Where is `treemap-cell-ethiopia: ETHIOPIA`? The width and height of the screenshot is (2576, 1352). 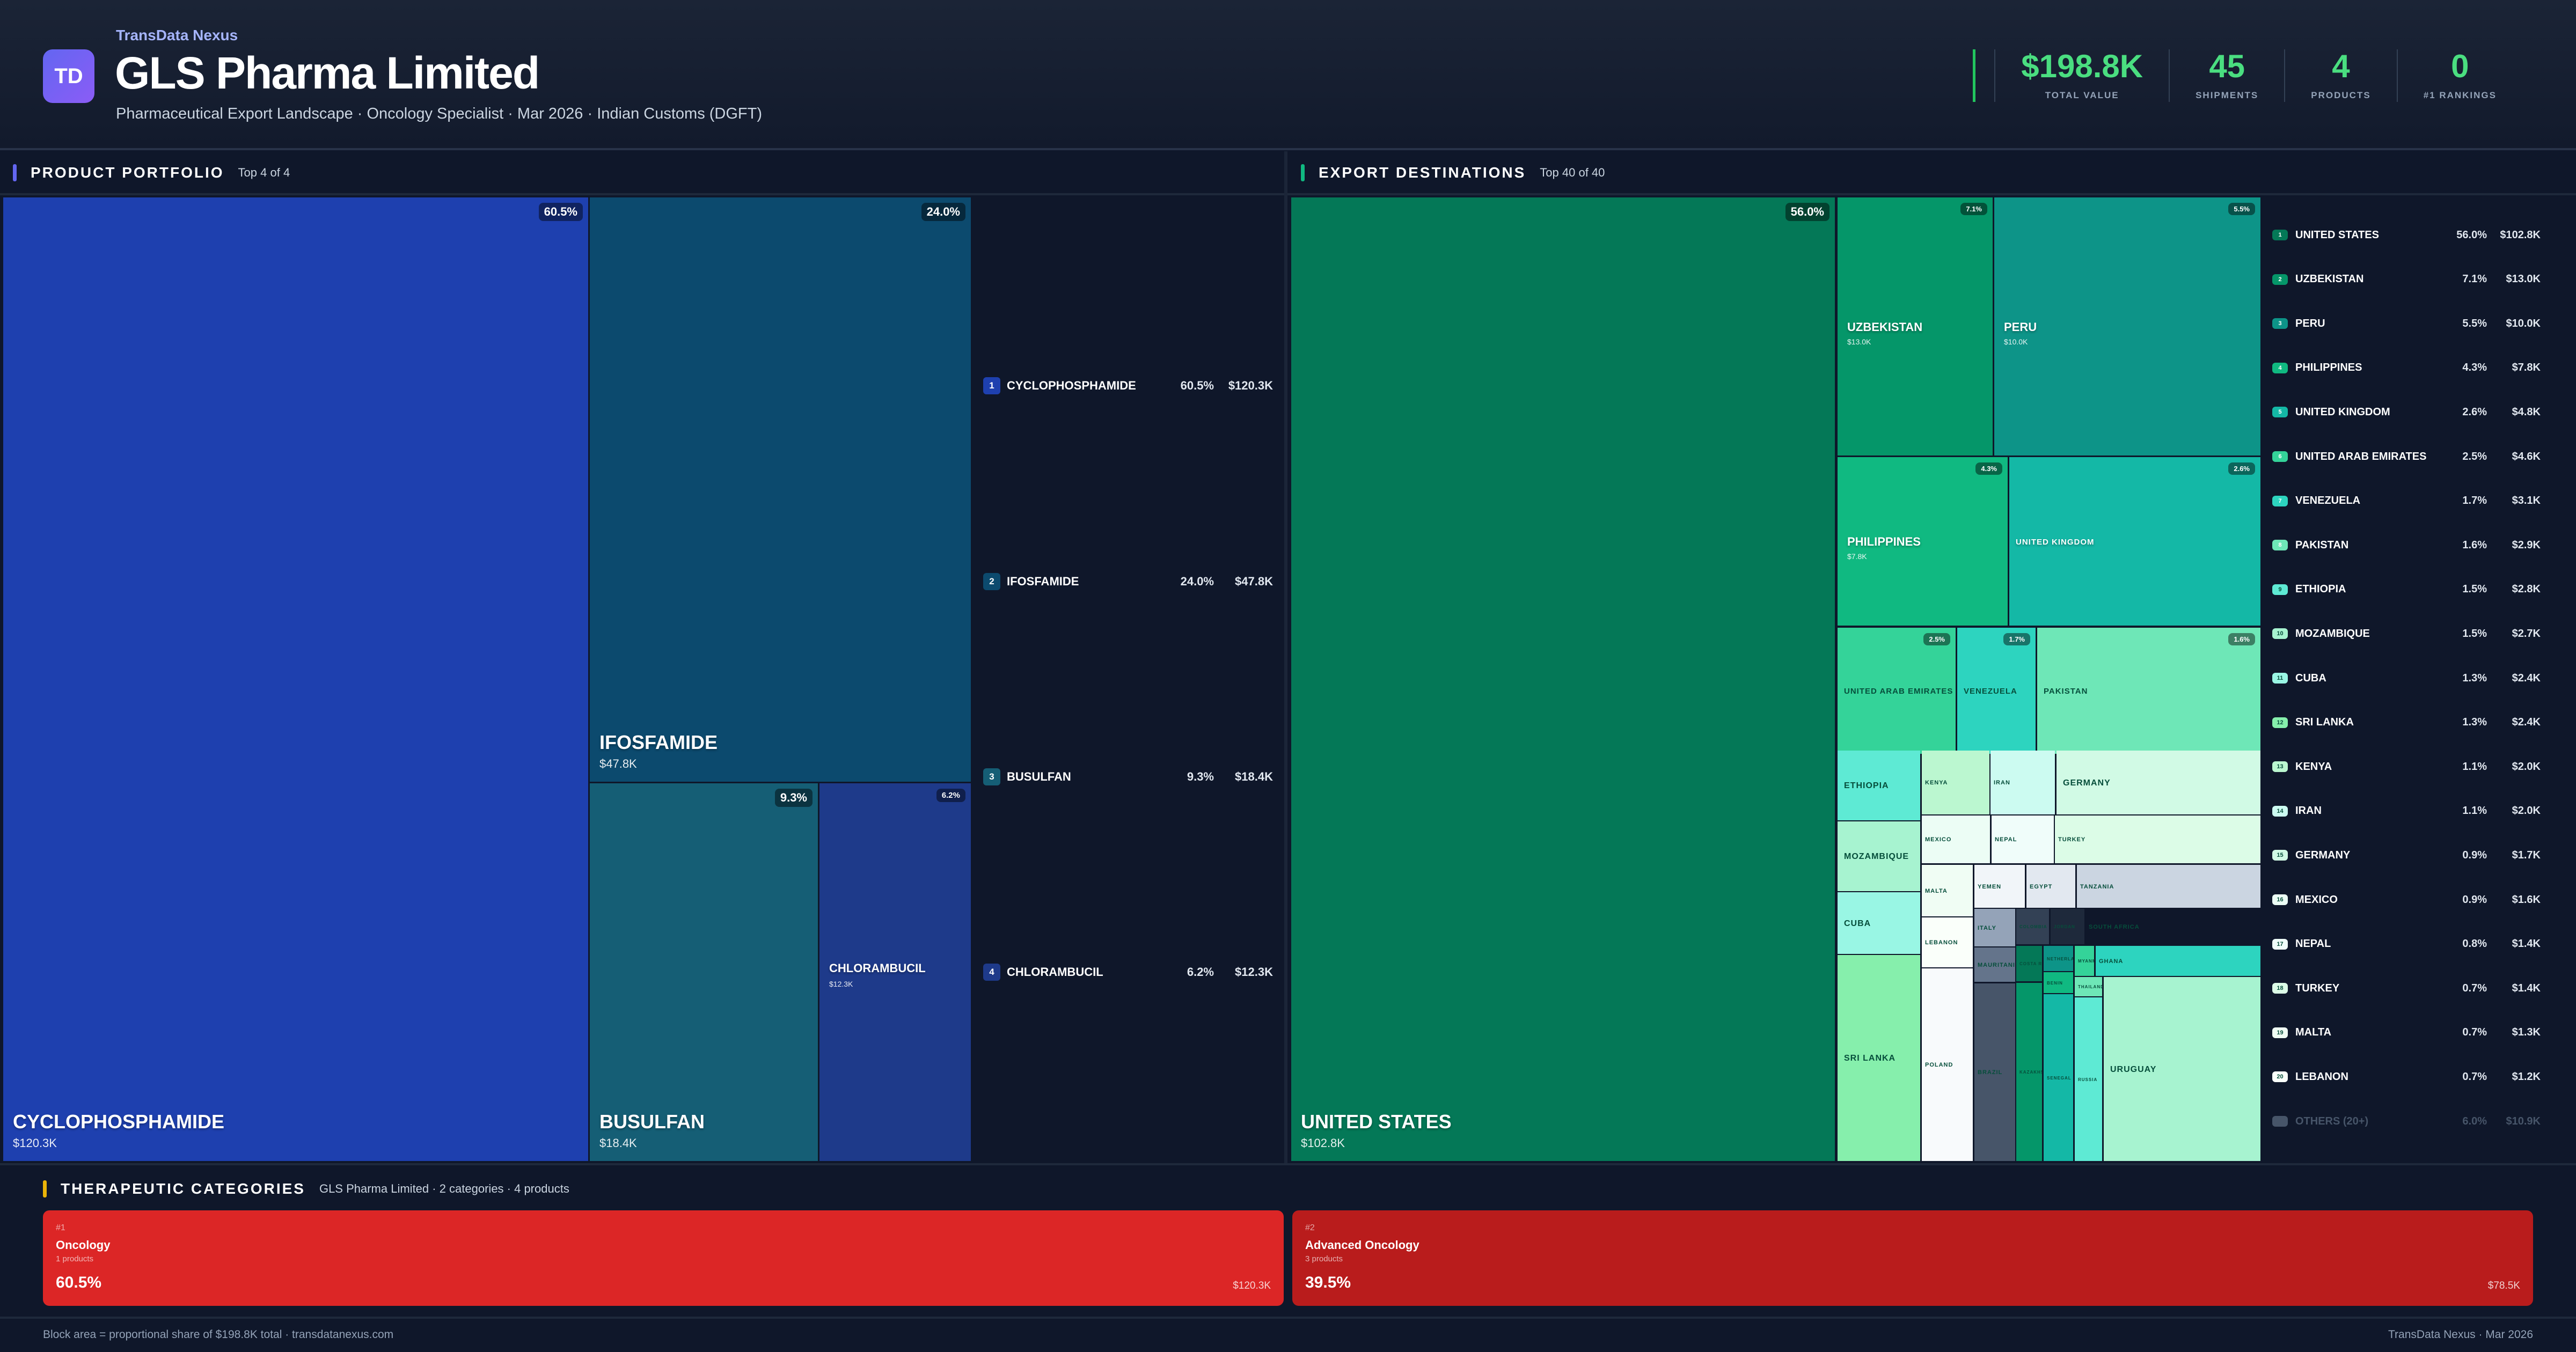
treemap-cell-ethiopia: ETHIOPIA is located at coordinates (1879, 785).